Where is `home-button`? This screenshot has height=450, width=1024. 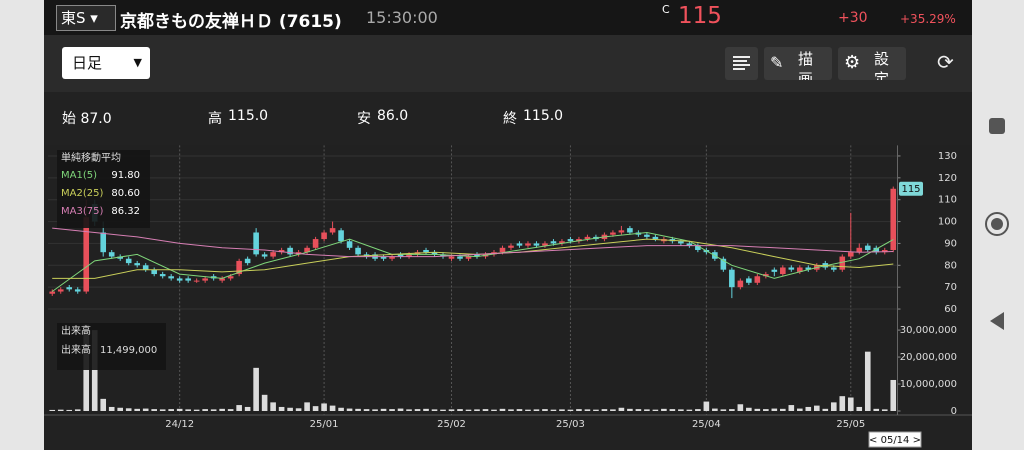 home-button is located at coordinates (997, 224).